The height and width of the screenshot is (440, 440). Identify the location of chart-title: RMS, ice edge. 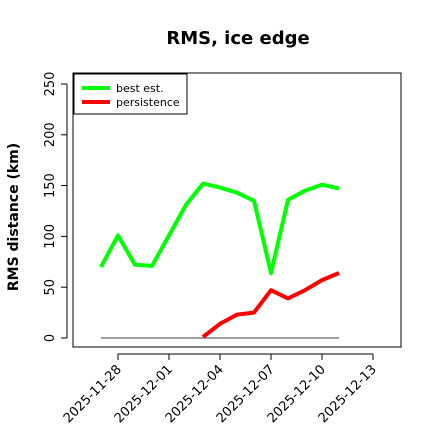
(237, 38).